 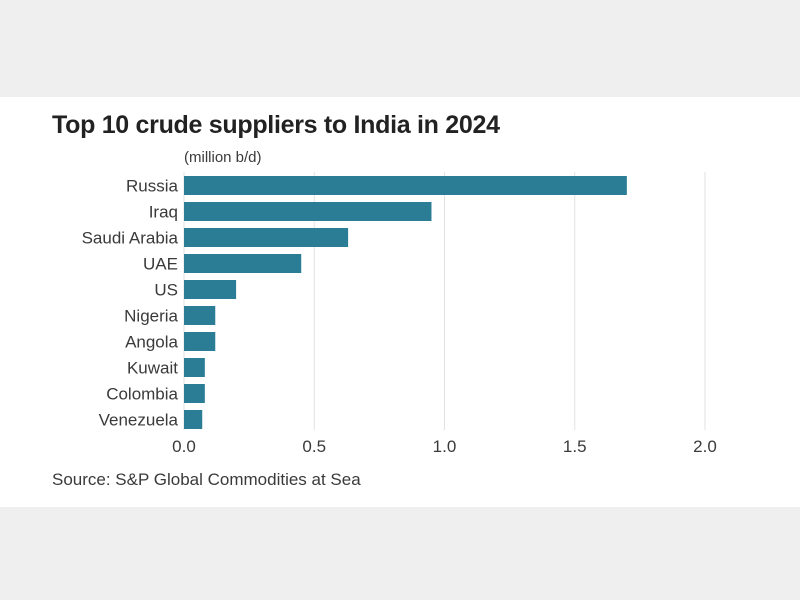 I want to click on category-label: Iraq, so click(x=163, y=212).